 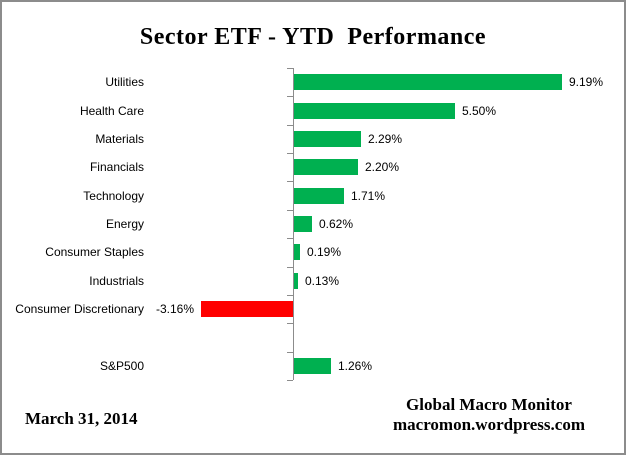 What do you see at coordinates (124, 82) in the screenshot?
I see `category-label-utilities: Utilities` at bounding box center [124, 82].